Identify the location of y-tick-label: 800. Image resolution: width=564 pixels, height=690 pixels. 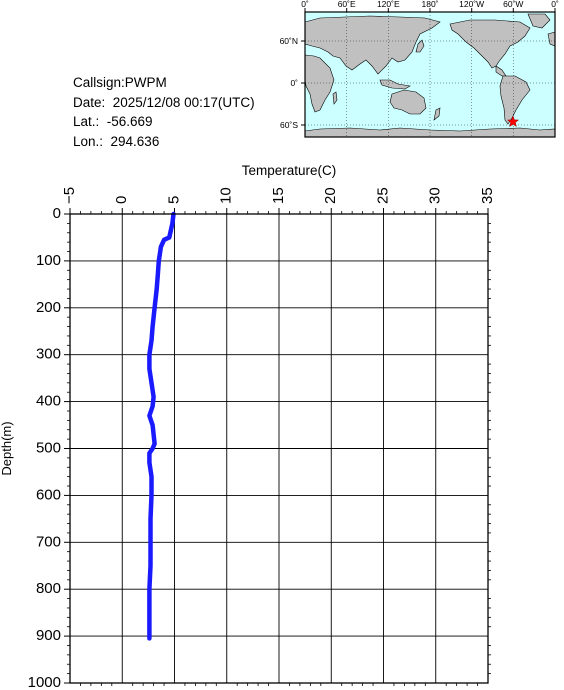
(48, 588).